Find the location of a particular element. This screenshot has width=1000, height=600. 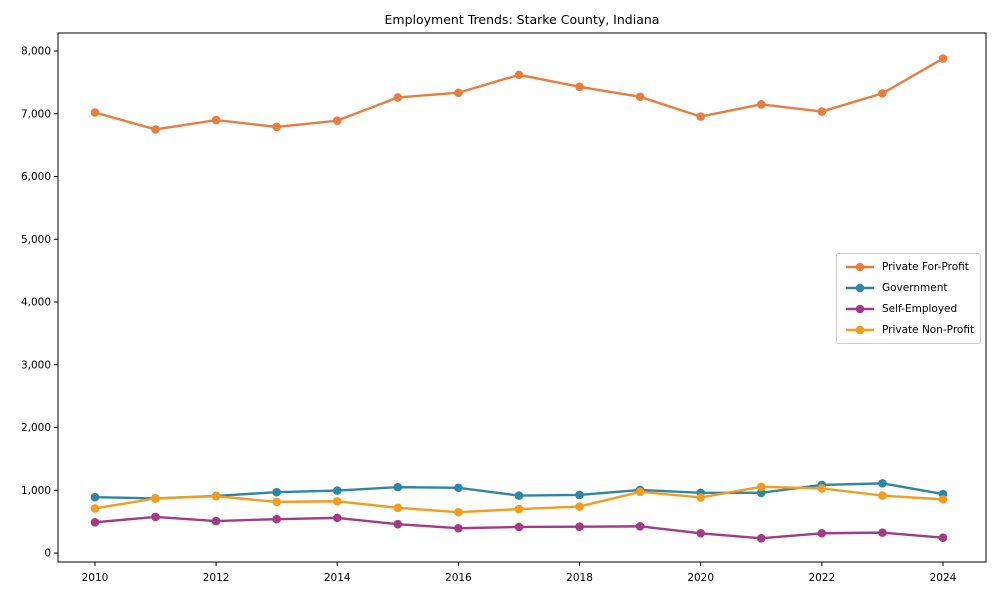

y-tick-label: 6,000 is located at coordinates (36, 177).